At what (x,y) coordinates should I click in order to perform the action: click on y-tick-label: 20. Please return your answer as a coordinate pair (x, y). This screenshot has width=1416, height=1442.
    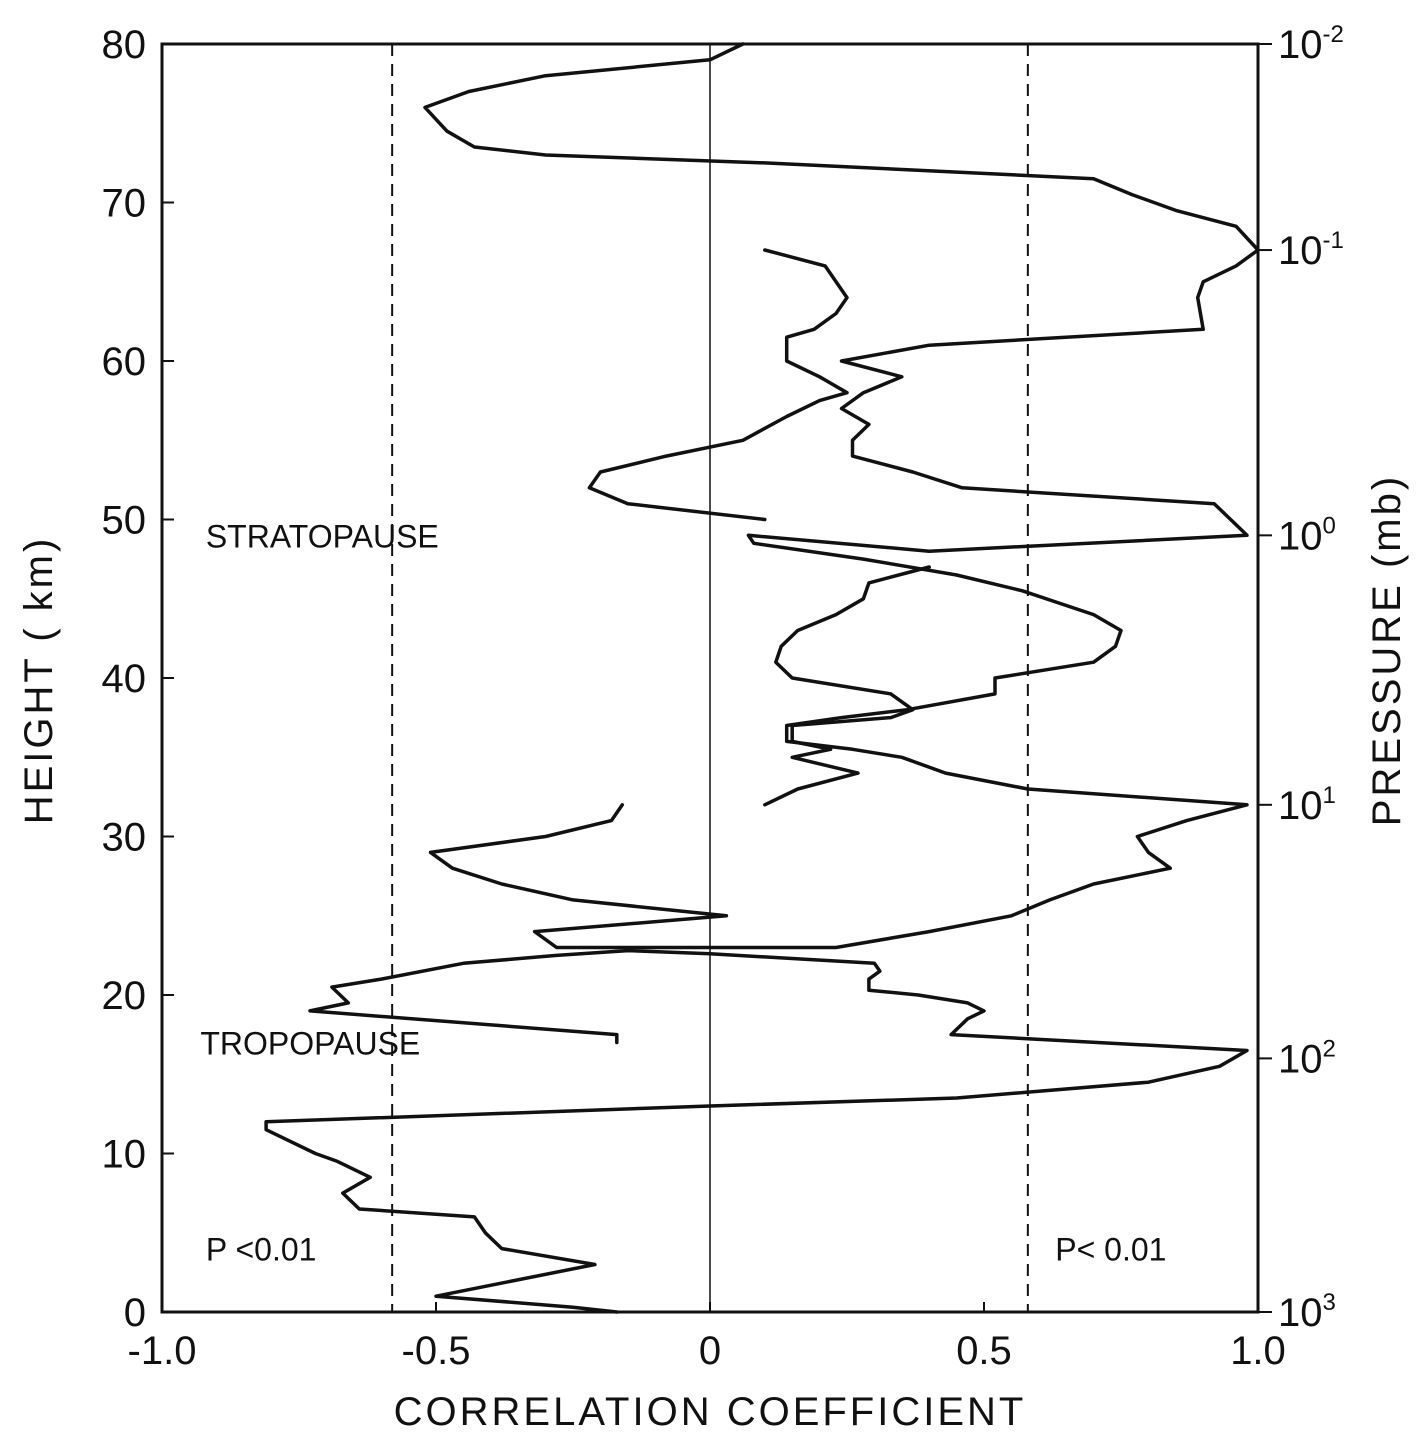
    Looking at the image, I should click on (124, 996).